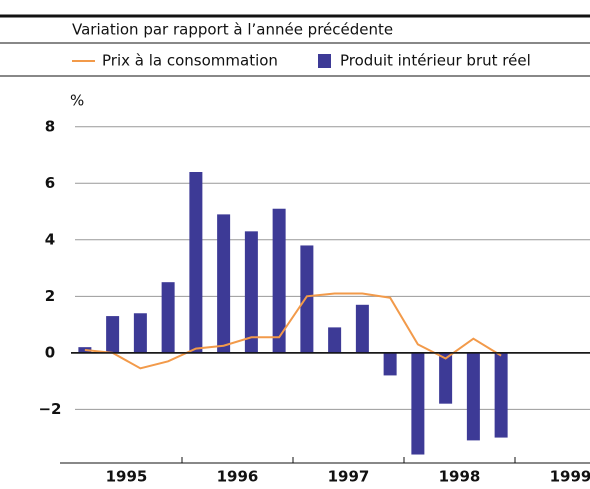 The image size is (590, 489). I want to click on line, so click(293, 331).